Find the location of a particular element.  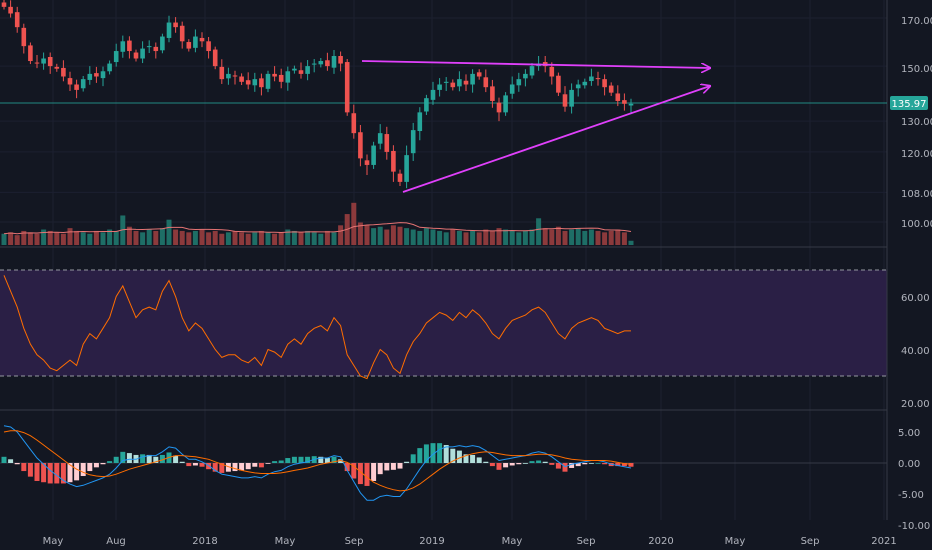

time-axis: May Aug 2018 May Sep 2019 May Sep 2020 May Sep 2021 is located at coordinates (470, 541).